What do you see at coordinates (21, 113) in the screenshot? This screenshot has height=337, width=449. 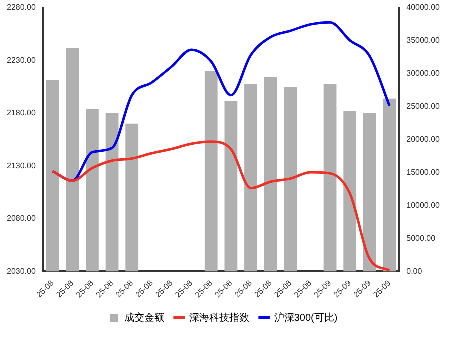 I see `y-tick-label: 2180.00` at bounding box center [21, 113].